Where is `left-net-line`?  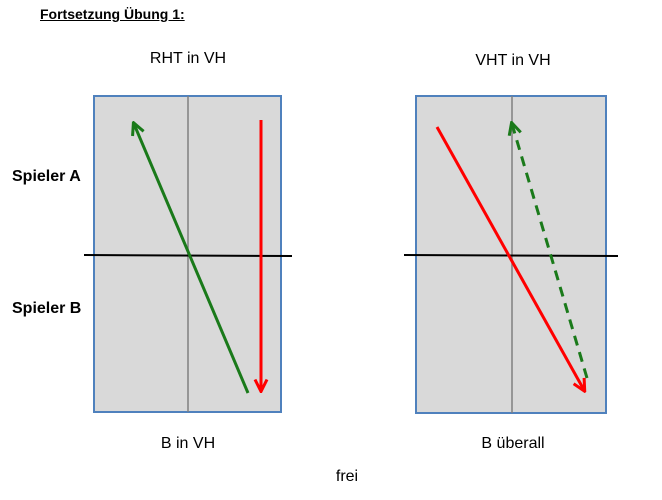
left-net-line is located at coordinates (188, 255).